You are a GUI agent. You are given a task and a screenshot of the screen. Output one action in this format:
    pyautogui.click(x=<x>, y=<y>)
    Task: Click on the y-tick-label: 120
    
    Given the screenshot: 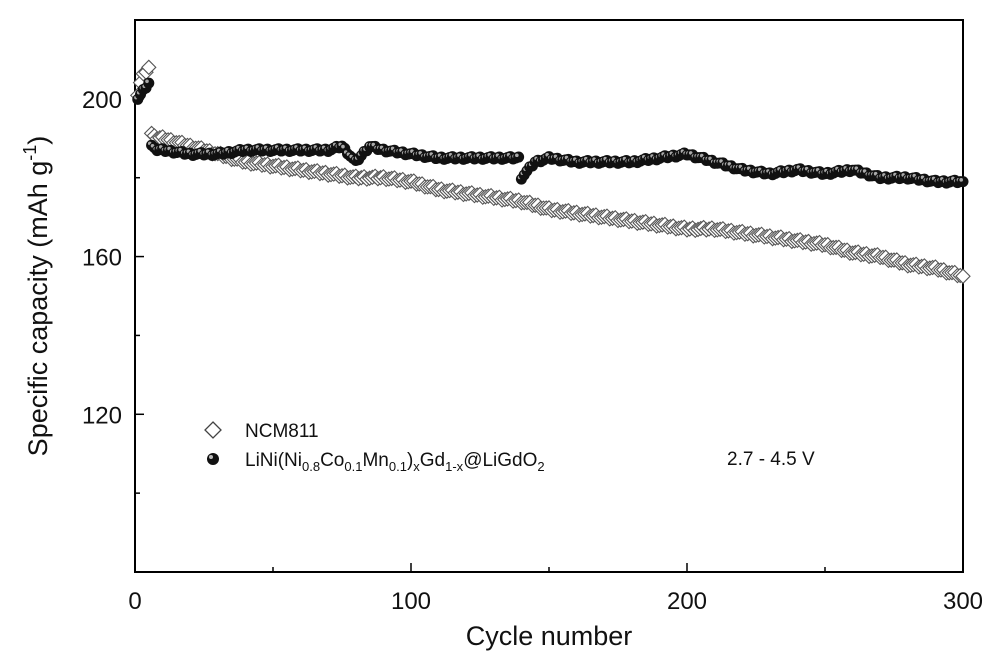 What is the action you would take?
    pyautogui.click(x=102, y=415)
    